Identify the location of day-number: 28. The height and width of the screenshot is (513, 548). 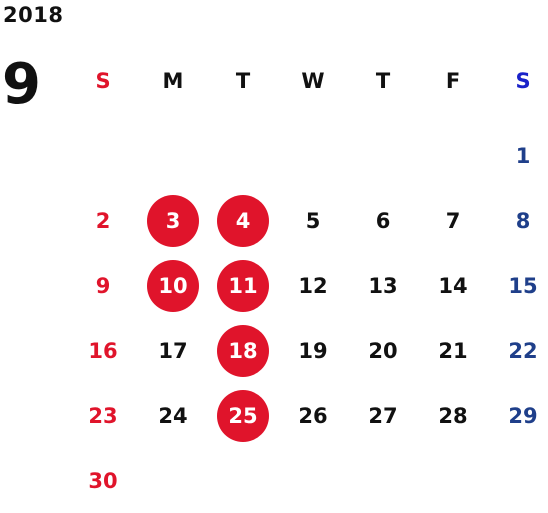
(453, 415).